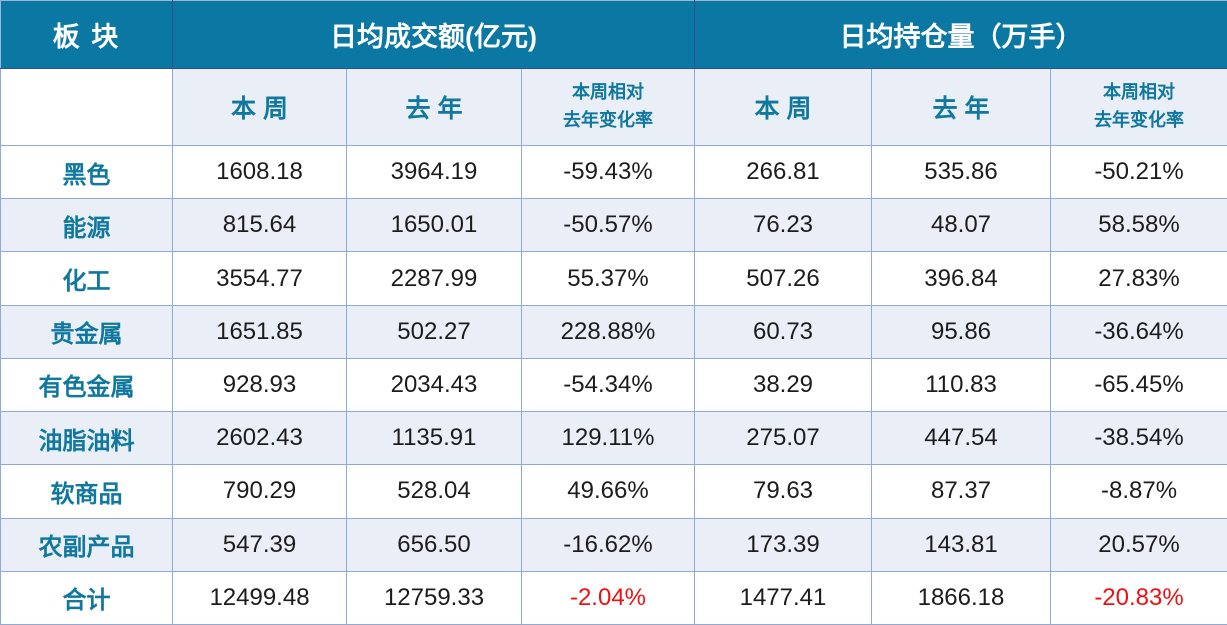 The width and height of the screenshot is (1227, 625). What do you see at coordinates (961, 438) in the screenshot?
I see `value-cell: 447.54` at bounding box center [961, 438].